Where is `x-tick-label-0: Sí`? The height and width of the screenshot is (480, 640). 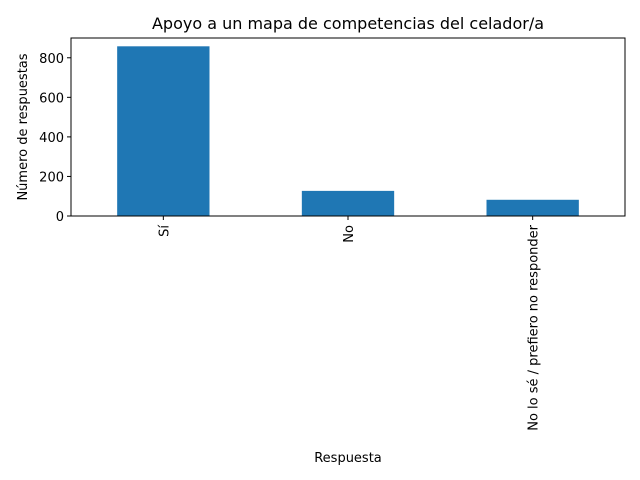
x-tick-label-0: Sí is located at coordinates (164, 231).